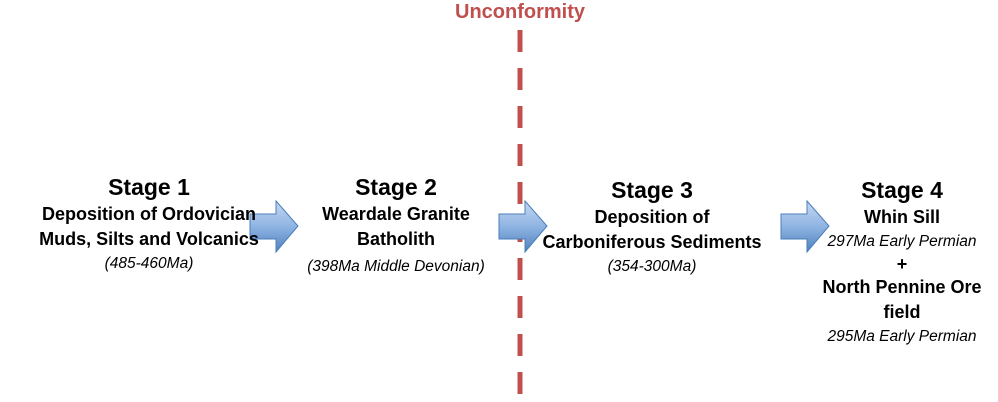  Describe the element at coordinates (652, 229) in the screenshot. I see `stage-description: Deposition of Carboniferous Sediments` at that location.